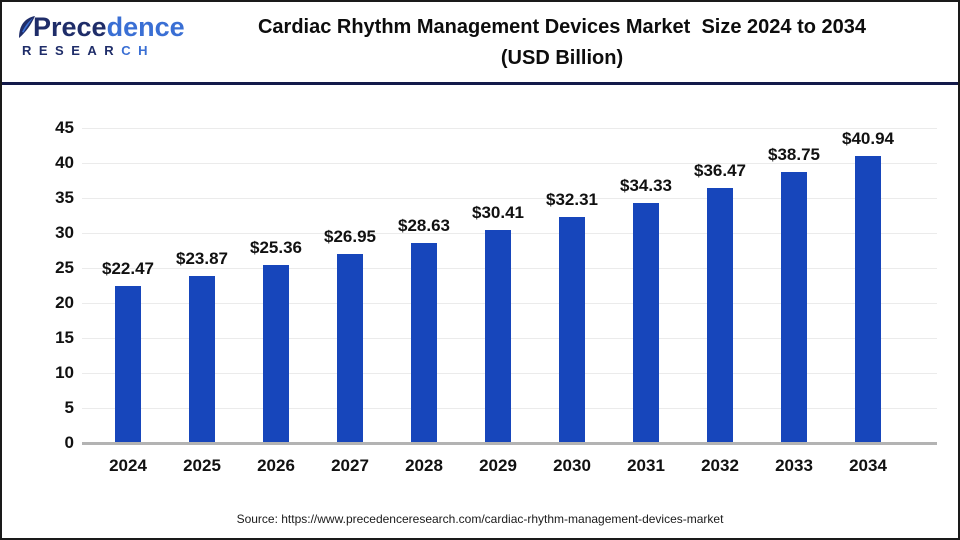  I want to click on x-tick-label-2027: 2027, so click(350, 465).